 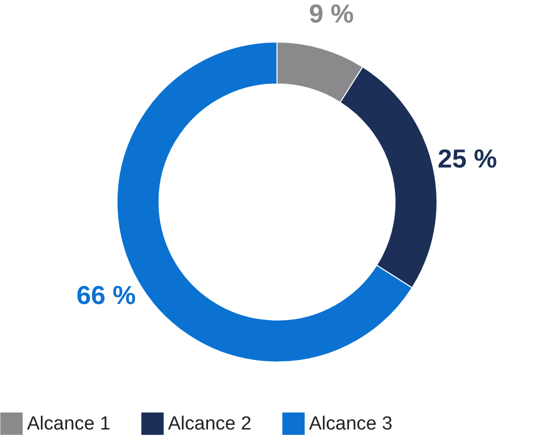 I want to click on data-label: 66 %, so click(x=106, y=295).